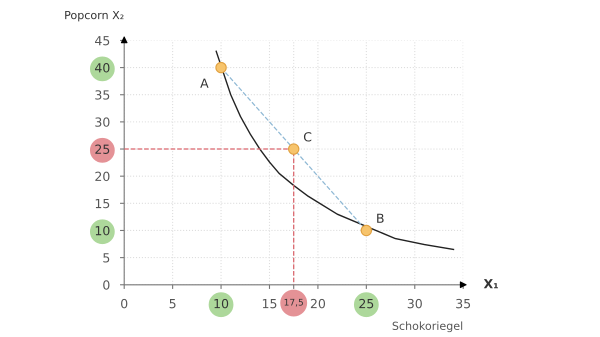 The image size is (600, 337). I want to click on x-tick-label: 0, so click(124, 303).